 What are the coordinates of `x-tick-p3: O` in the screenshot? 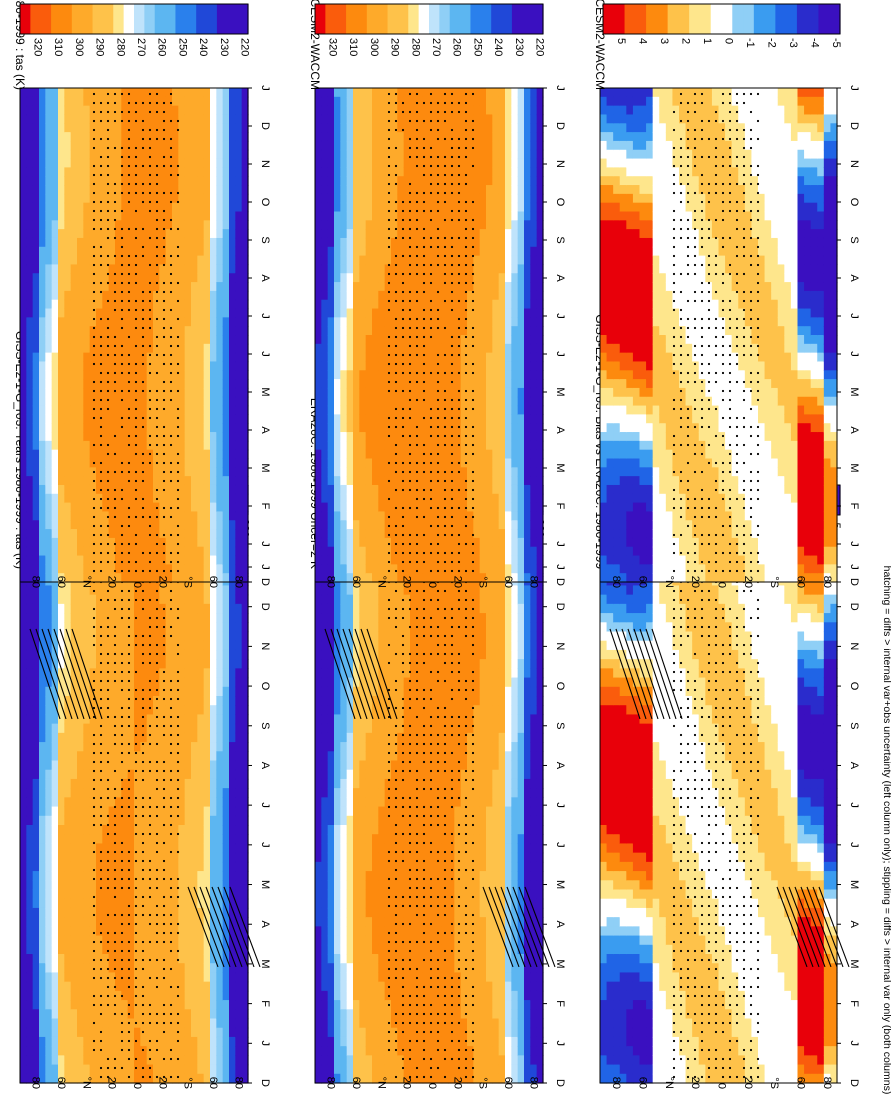 It's located at (560, 686).